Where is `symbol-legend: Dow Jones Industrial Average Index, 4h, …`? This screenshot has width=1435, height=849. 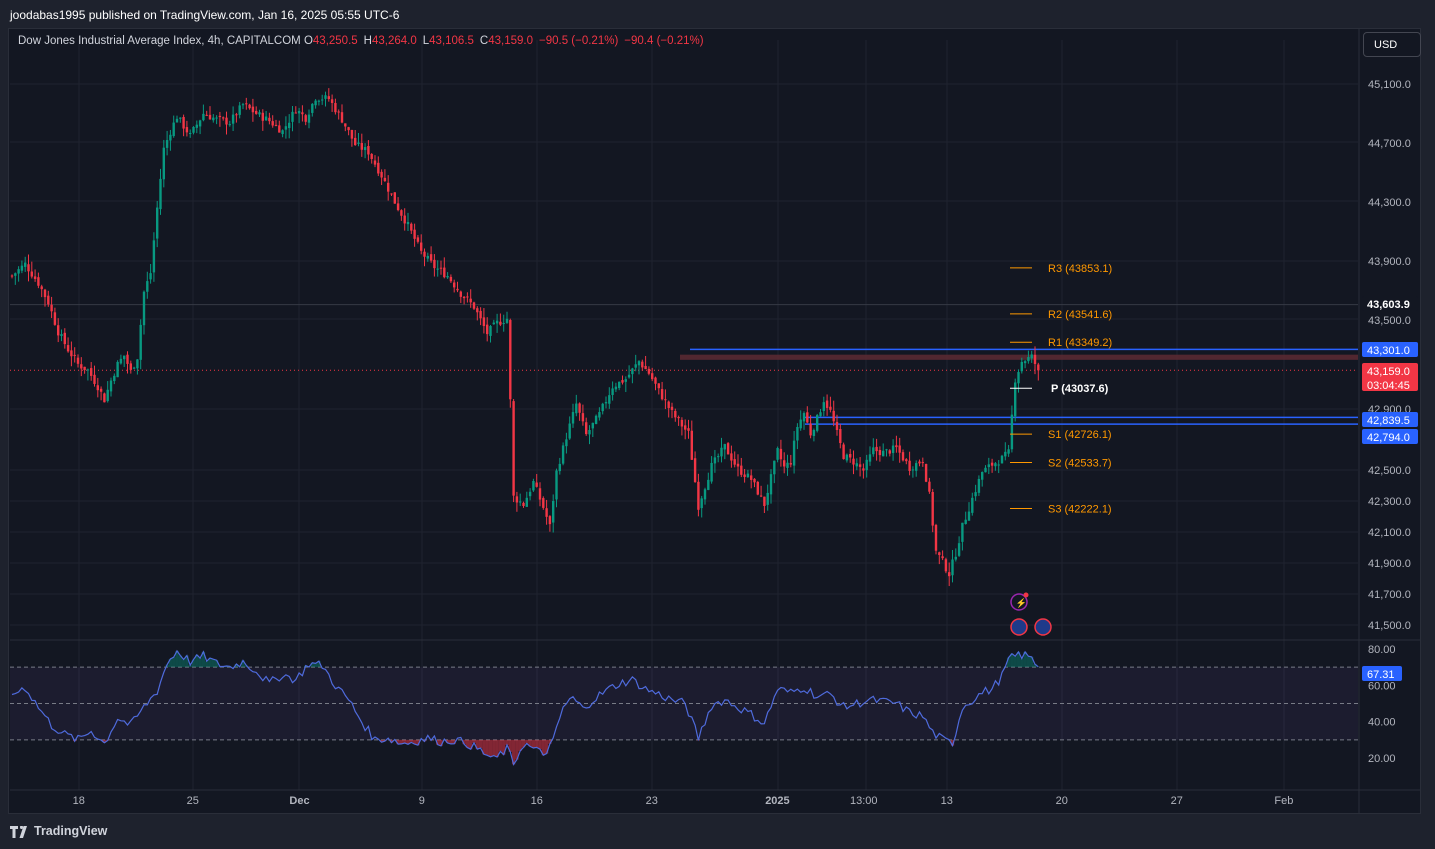 symbol-legend: Dow Jones Industrial Average Index, 4h, … is located at coordinates (364, 41).